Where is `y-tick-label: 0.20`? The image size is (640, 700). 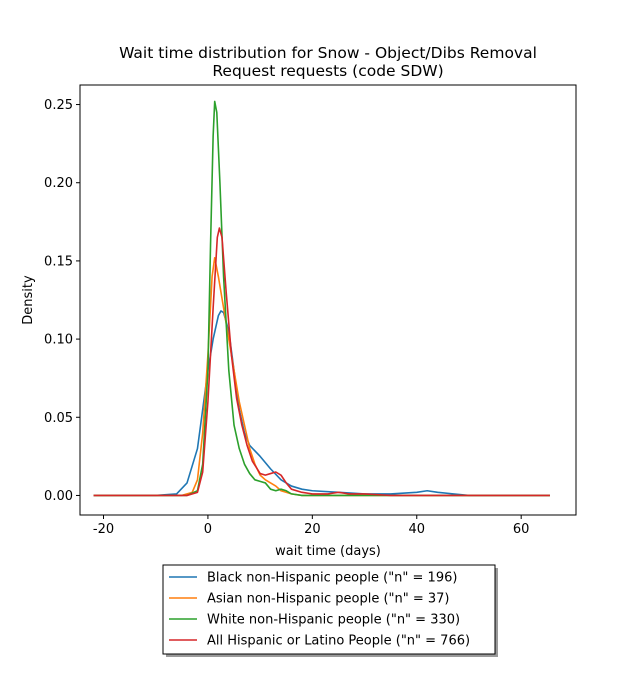
y-tick-label: 0.20 is located at coordinates (58, 183).